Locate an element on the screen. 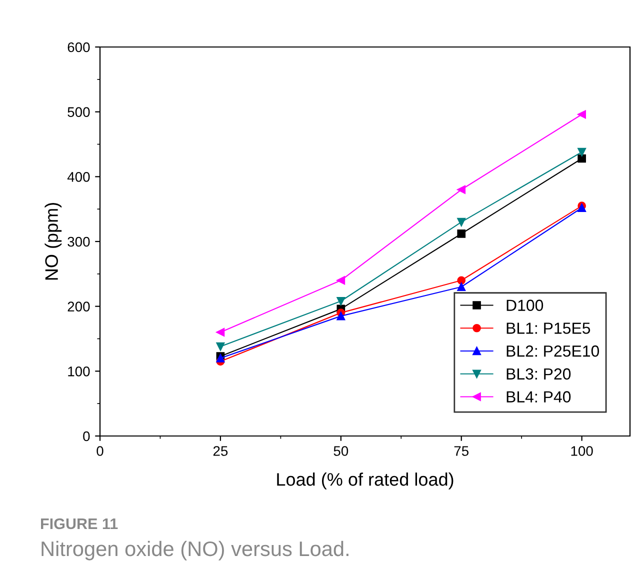  y-tick-label: 600 is located at coordinates (79, 47).